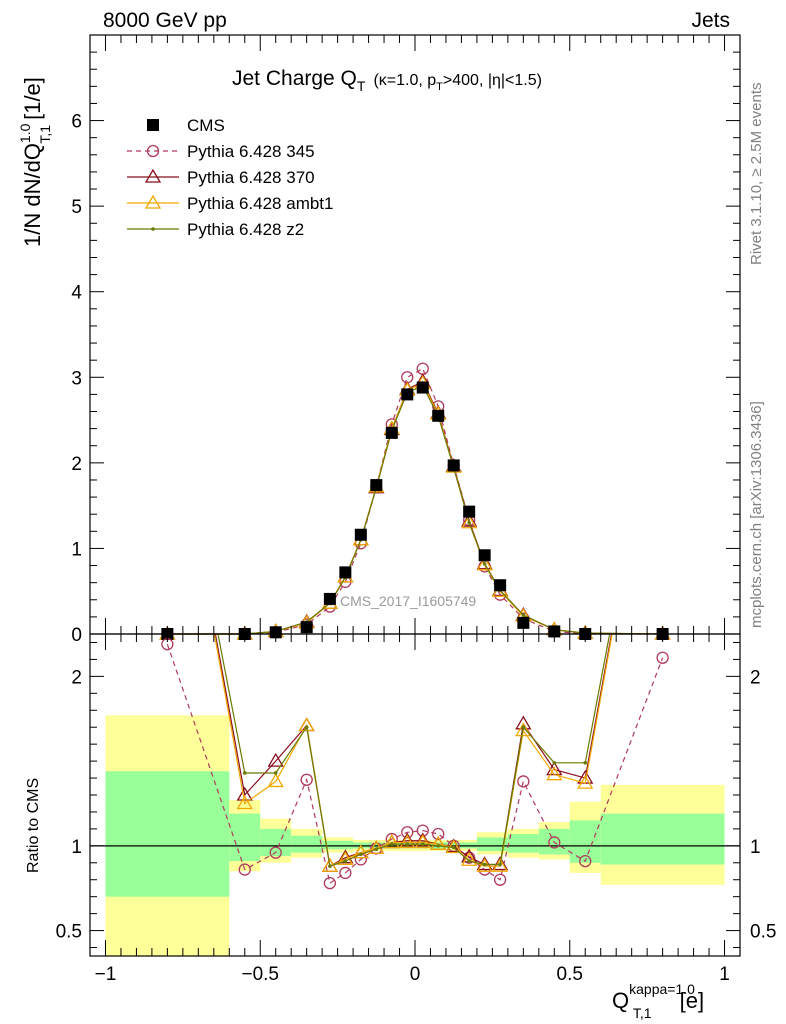 The width and height of the screenshot is (786, 1024). I want to click on xtick-label: 1, so click(724, 974).